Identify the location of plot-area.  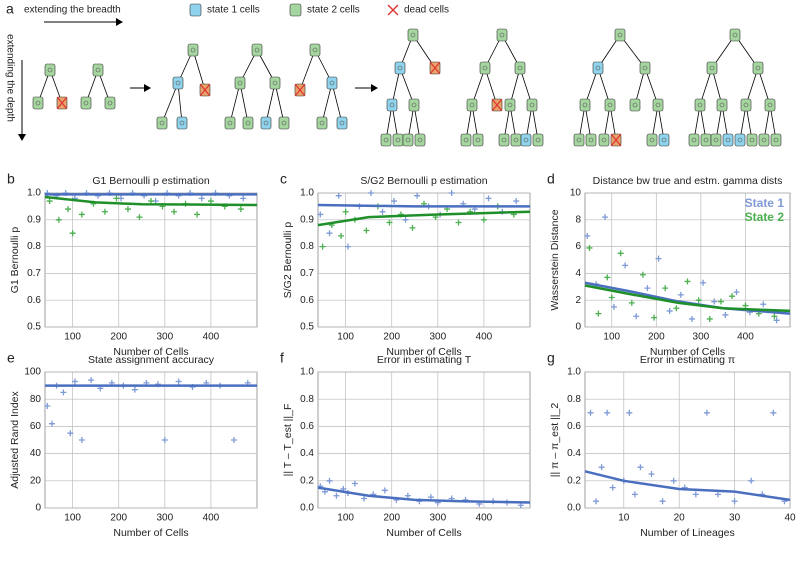
(151, 260).